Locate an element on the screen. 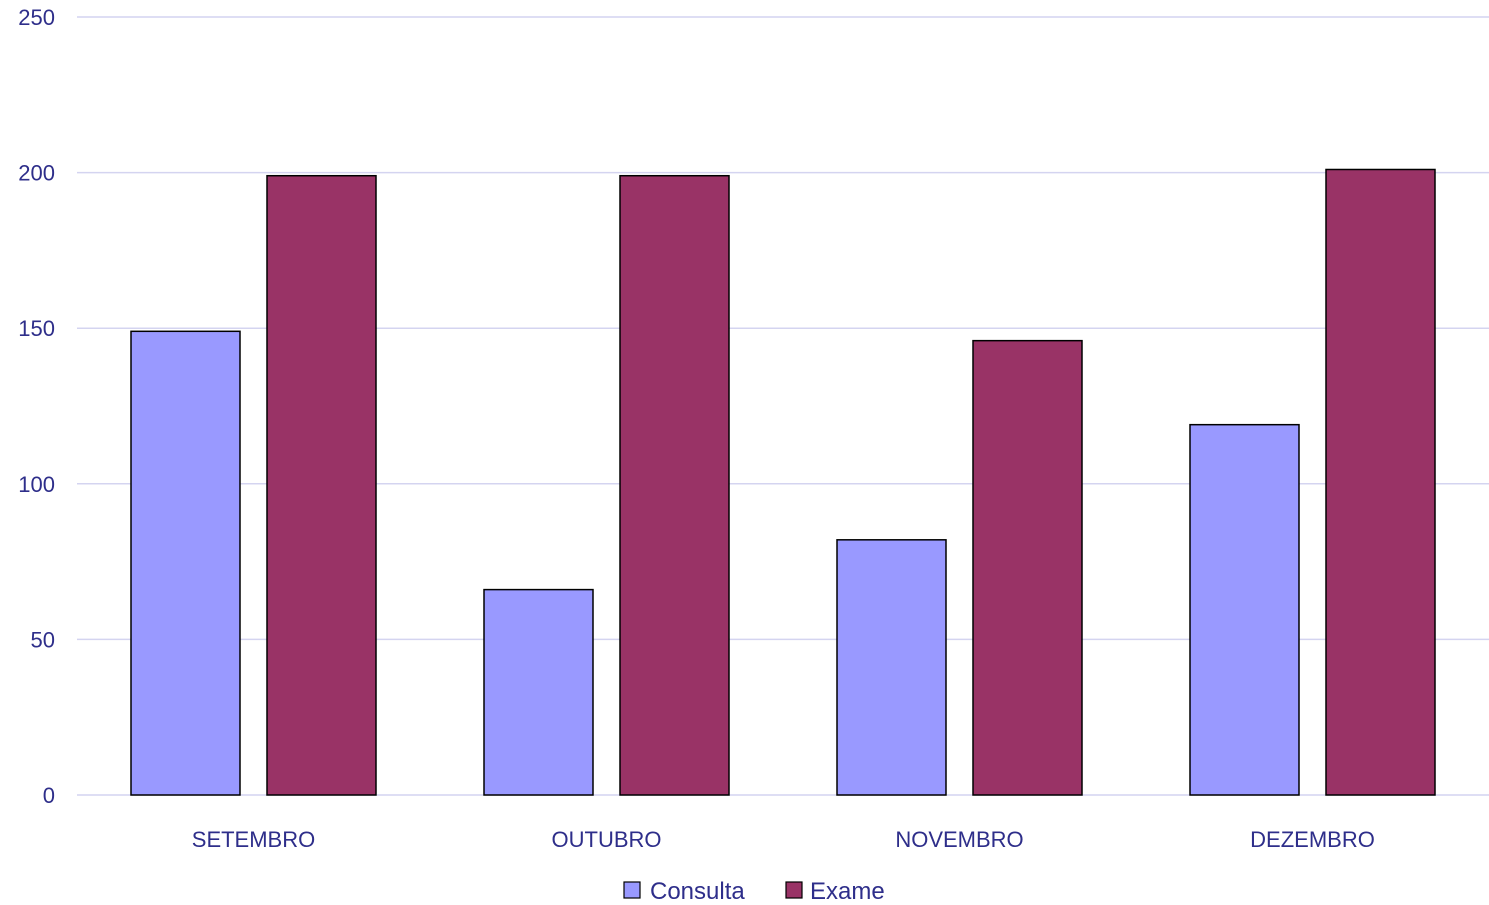 The width and height of the screenshot is (1489, 905). x-axis-tick-labels: SETEMBRO OUTUBRO NOVEMBRO DEZEMBRO is located at coordinates (783, 839).